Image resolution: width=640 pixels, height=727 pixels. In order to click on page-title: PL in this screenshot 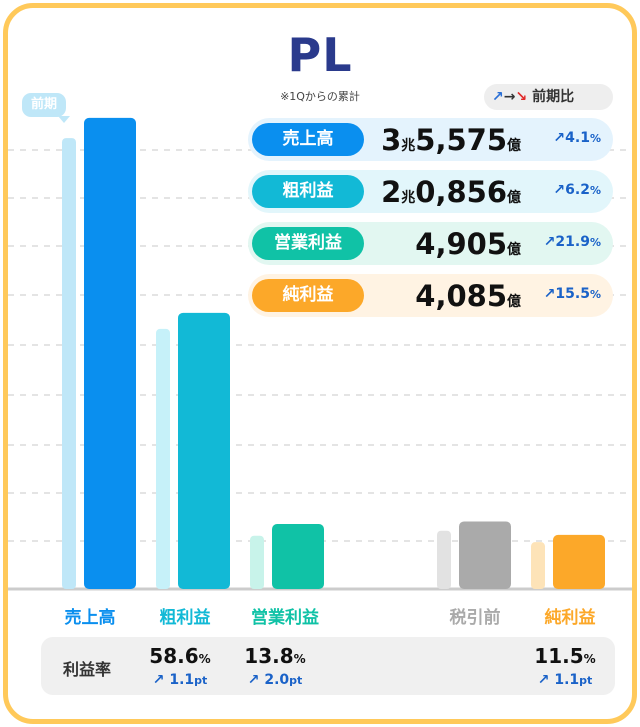, I will do `click(320, 55)`.